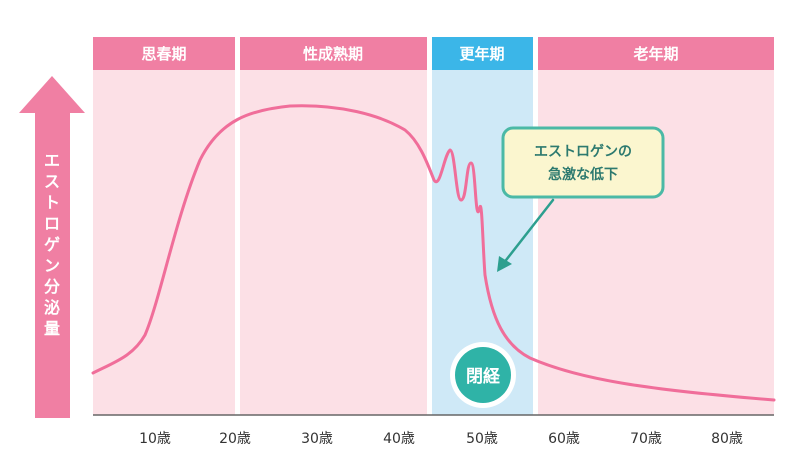  I want to click on menopause-badge-label: 閉経, so click(483, 376).